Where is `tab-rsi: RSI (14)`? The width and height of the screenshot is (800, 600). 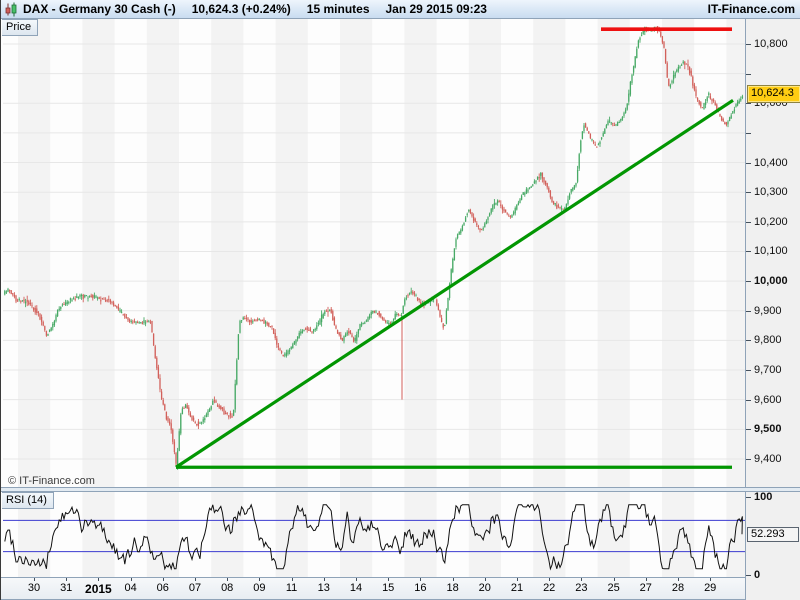
tab-rsi: RSI (14) is located at coordinates (28, 500).